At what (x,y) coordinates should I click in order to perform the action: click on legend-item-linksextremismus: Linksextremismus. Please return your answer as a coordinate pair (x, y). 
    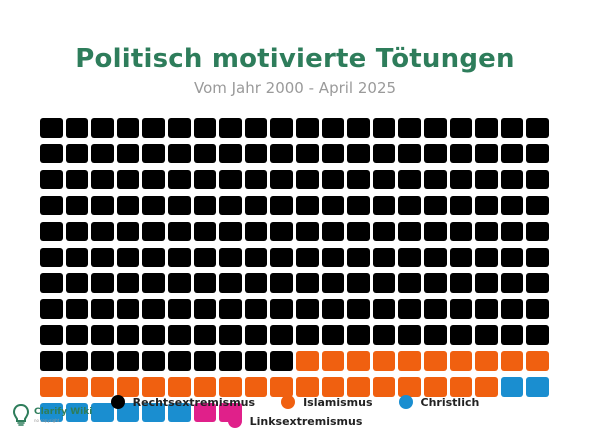
    Looking at the image, I should click on (294, 421).